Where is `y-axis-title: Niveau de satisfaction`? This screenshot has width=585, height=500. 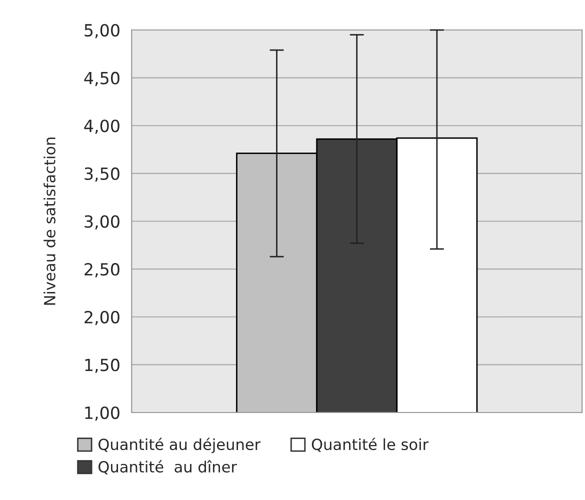
y-axis-title: Niveau de satisfaction is located at coordinates (50, 221).